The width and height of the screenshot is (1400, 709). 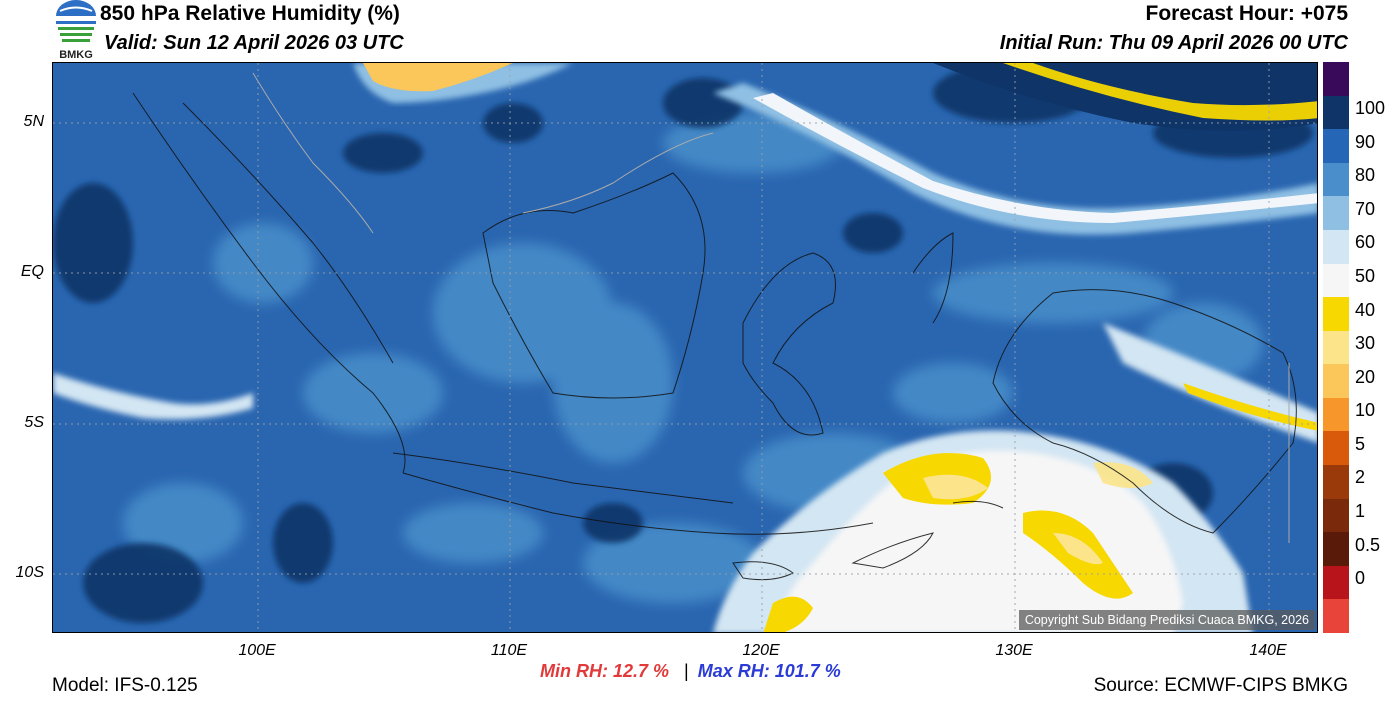 What do you see at coordinates (1365, 309) in the screenshot?
I see `colorbar-label: 40` at bounding box center [1365, 309].